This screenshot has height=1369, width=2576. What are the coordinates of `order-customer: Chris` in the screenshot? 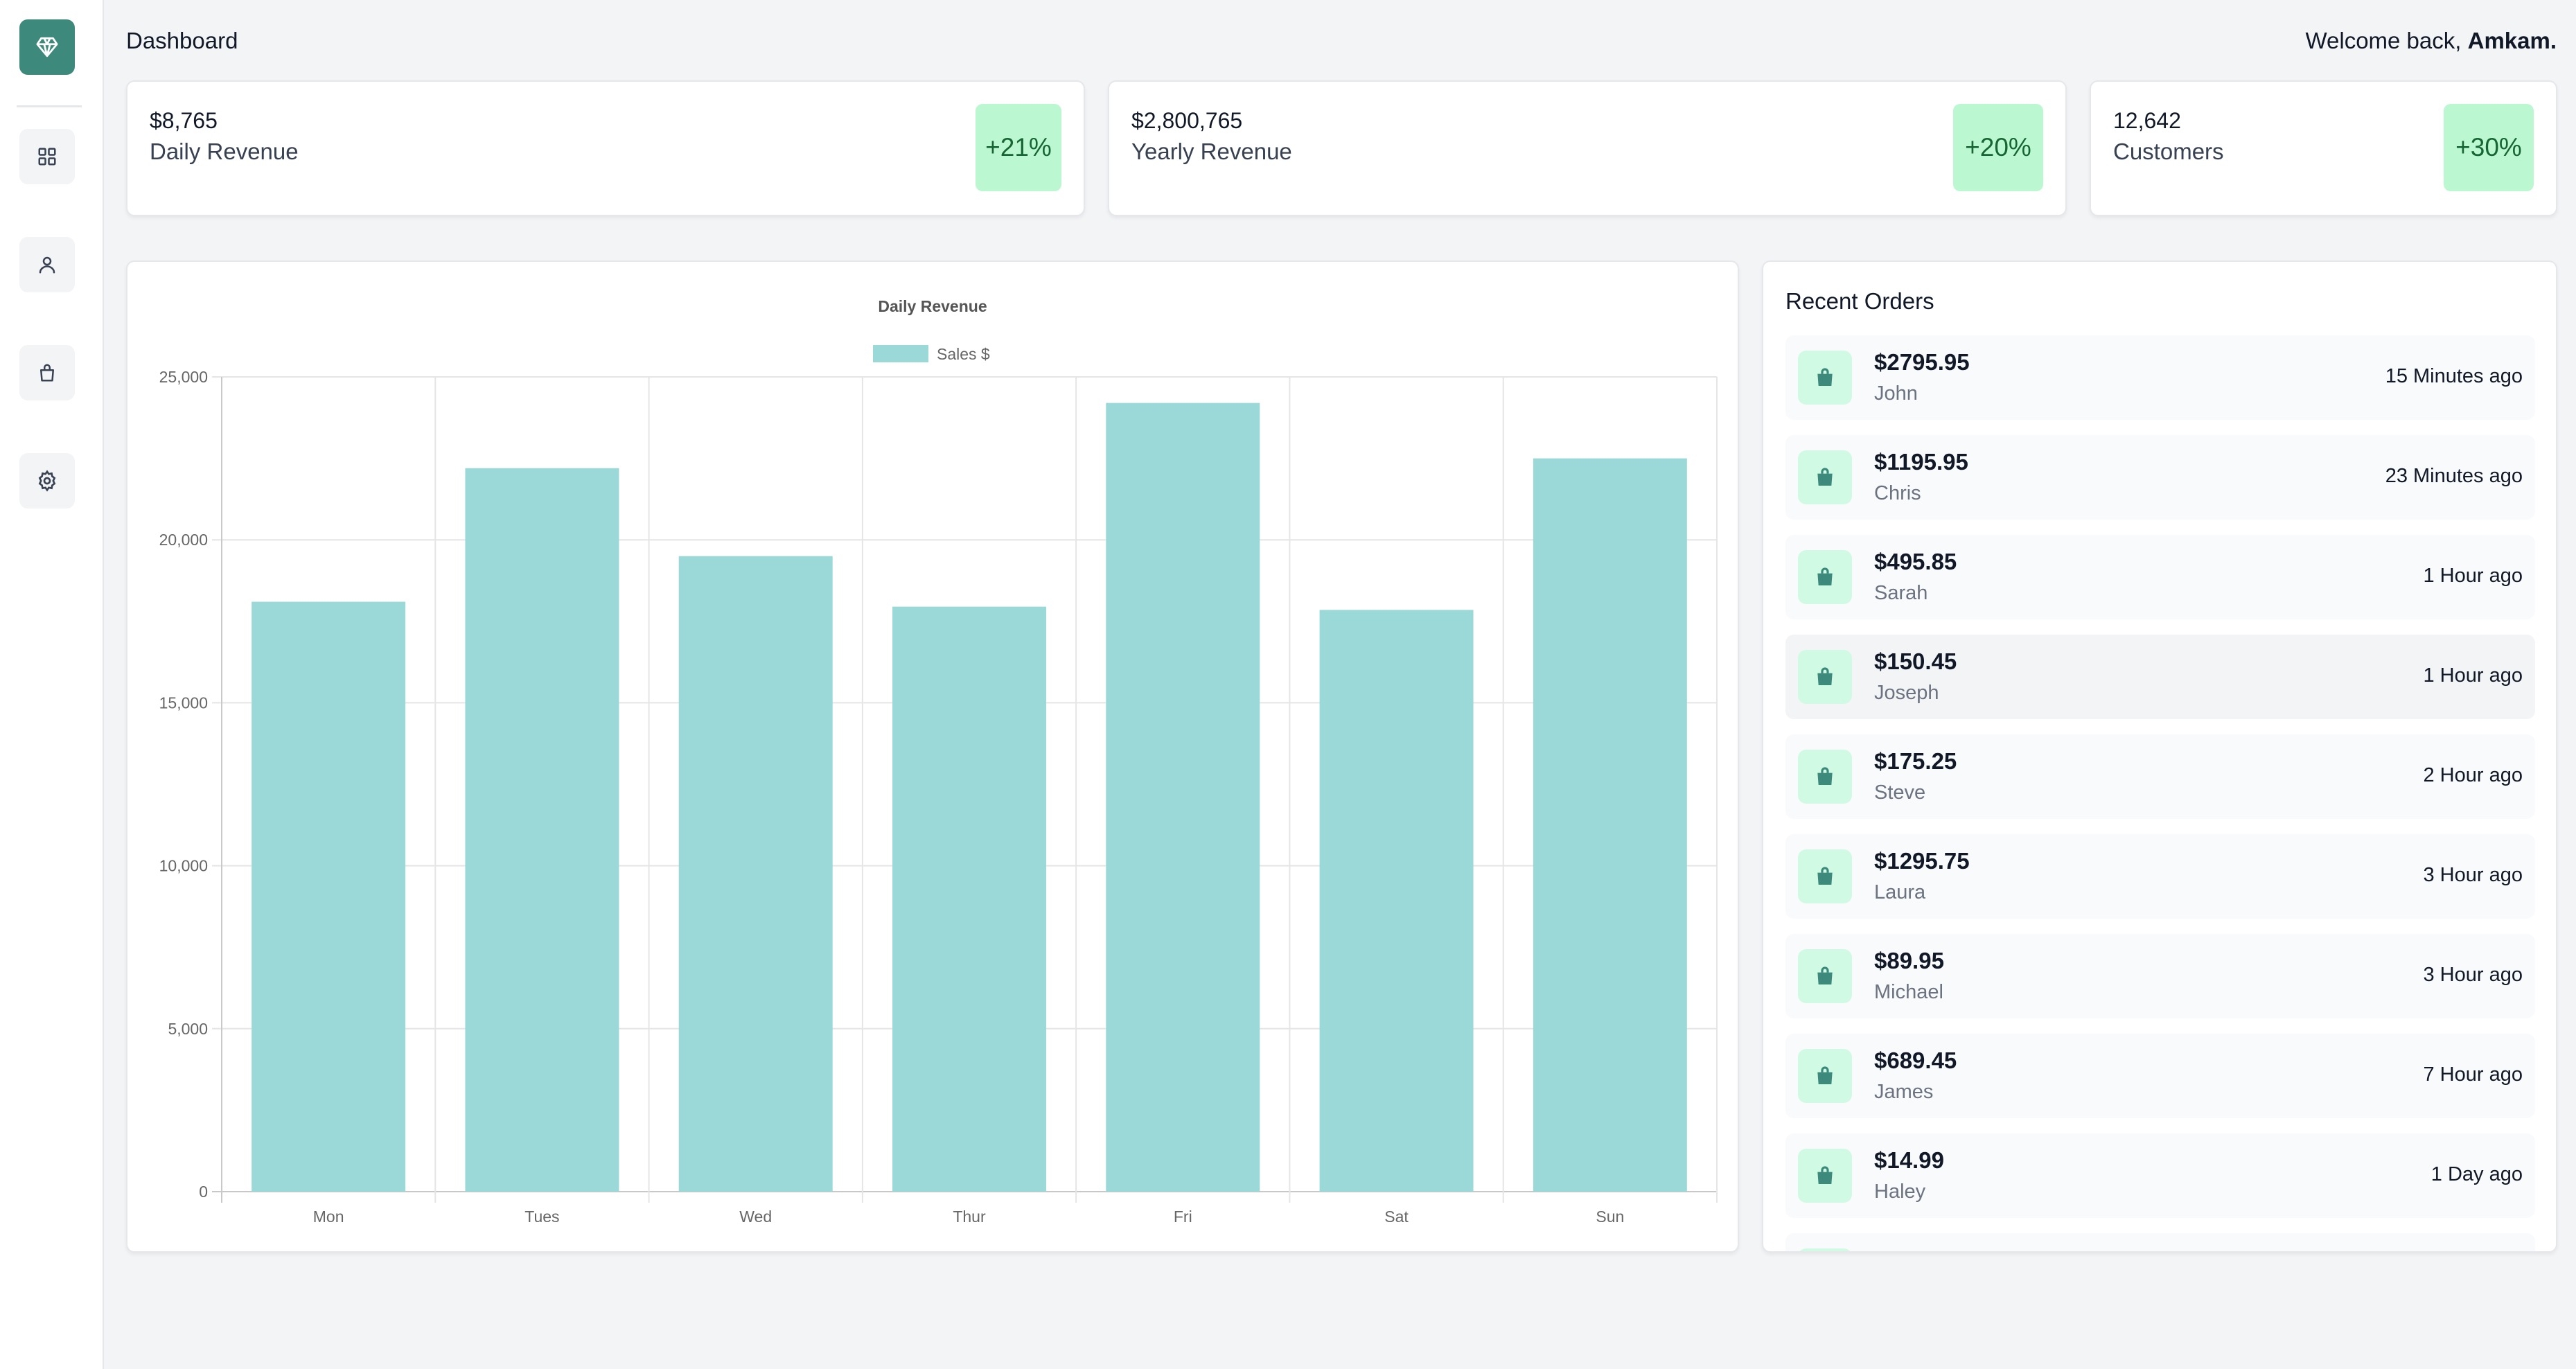 It's located at (1898, 493).